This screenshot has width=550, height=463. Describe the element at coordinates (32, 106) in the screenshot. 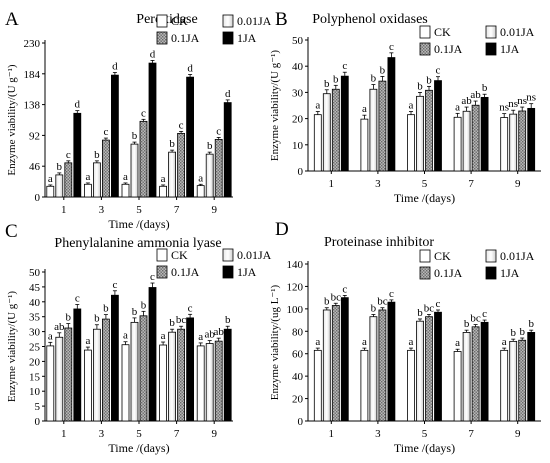

I see `y-tick-label: 138` at that location.